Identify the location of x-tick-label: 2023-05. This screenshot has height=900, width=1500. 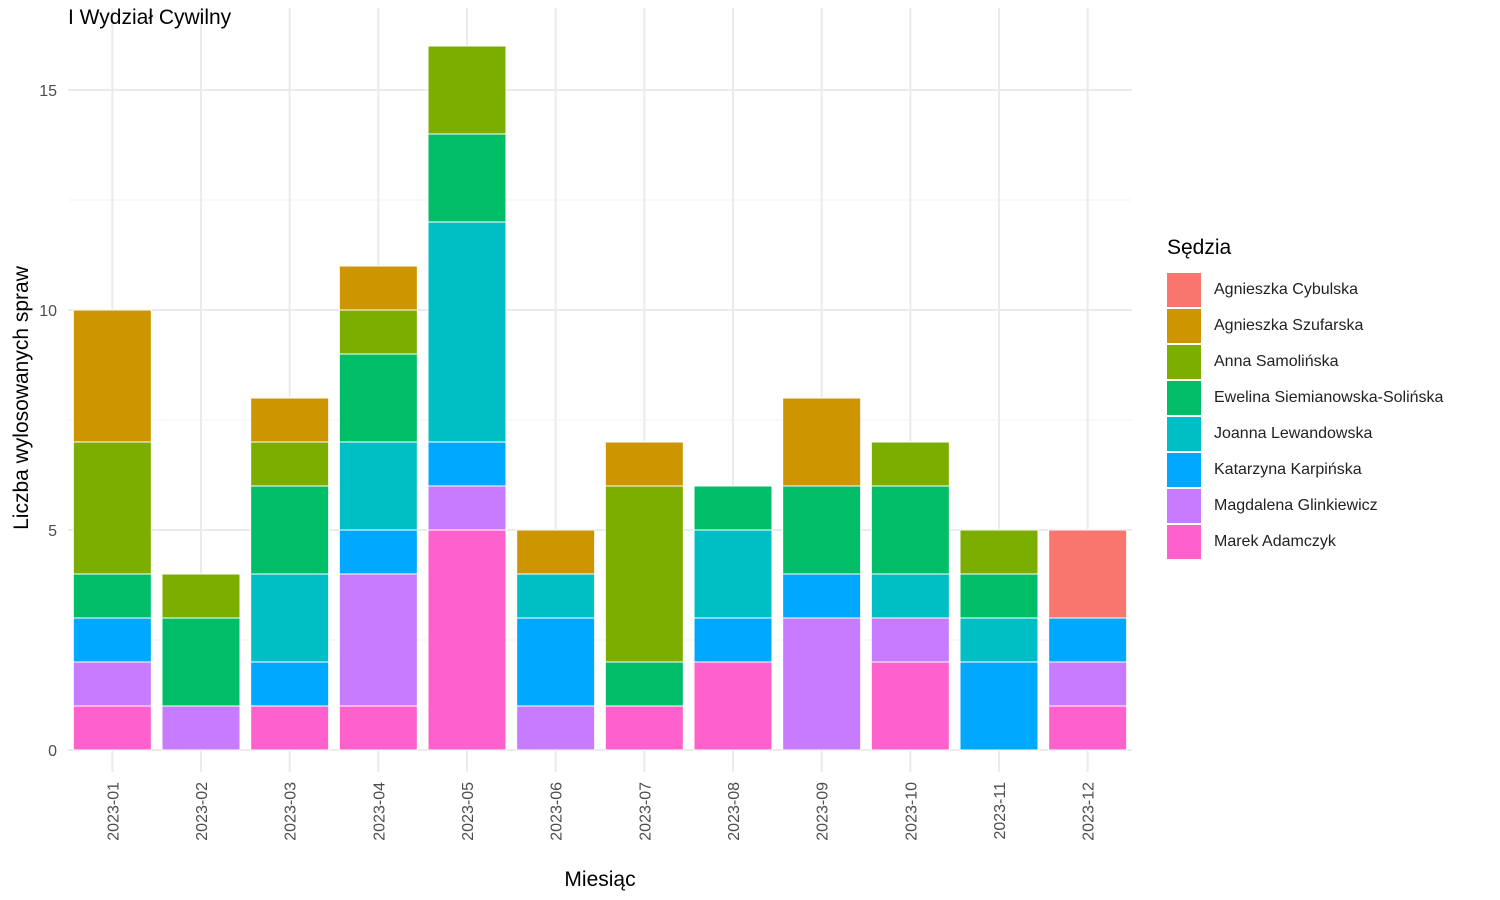
(468, 811).